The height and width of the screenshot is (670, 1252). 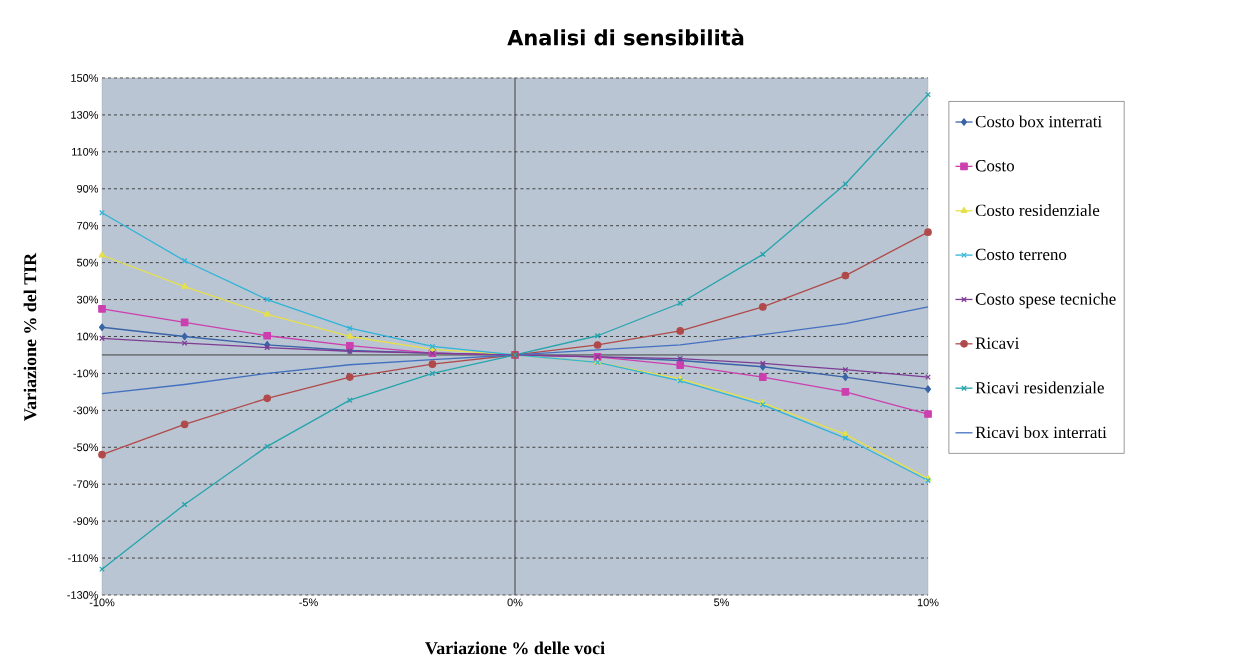 I want to click on x-tick-label: 0%, so click(x=515, y=602).